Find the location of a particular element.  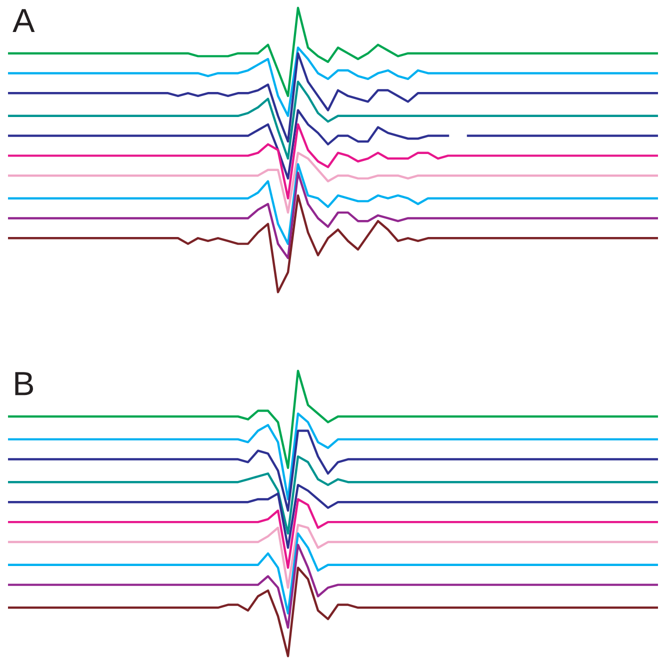

chart-title: B is located at coordinates (24, 384).